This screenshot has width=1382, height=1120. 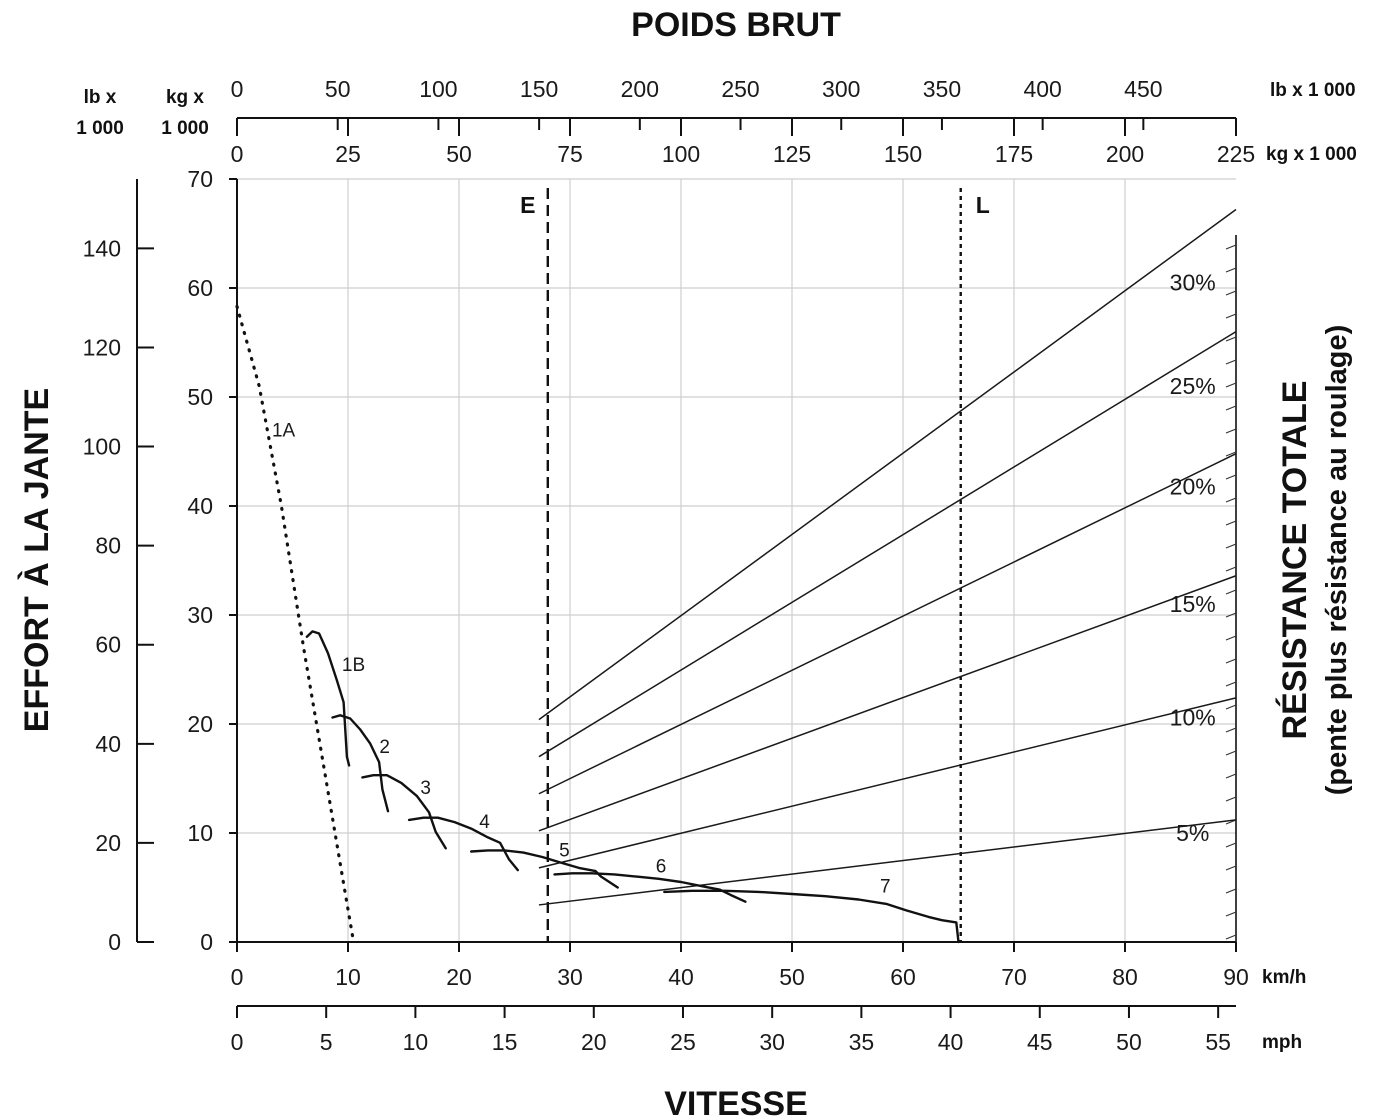 I want to click on top-kg-tick-label: 175, so click(x=1014, y=154).